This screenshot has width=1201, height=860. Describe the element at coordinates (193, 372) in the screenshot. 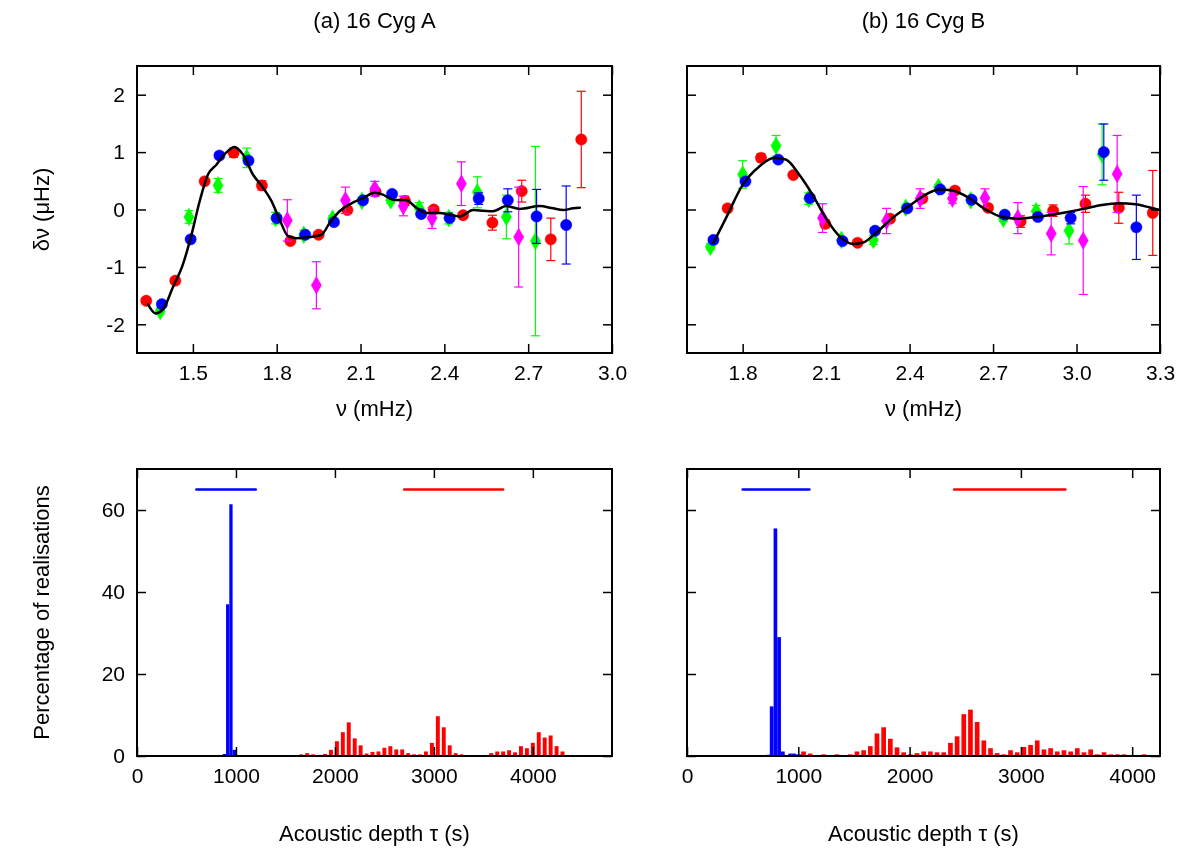

I see `x-tick-label: 1.5` at that location.